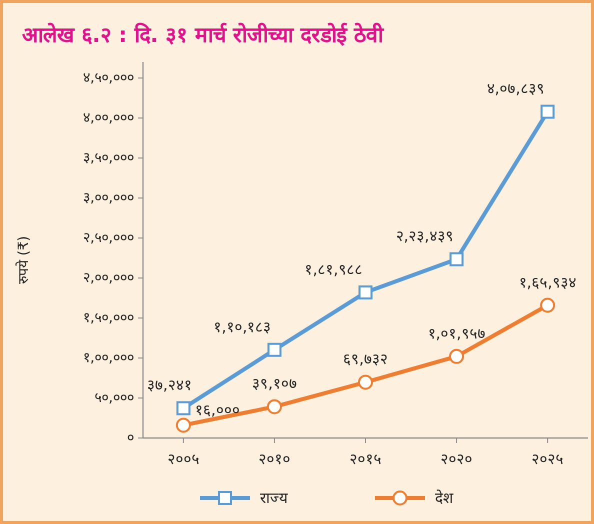 The height and width of the screenshot is (524, 594). Describe the element at coordinates (130, 438) in the screenshot. I see `y-tick-label: ०` at that location.